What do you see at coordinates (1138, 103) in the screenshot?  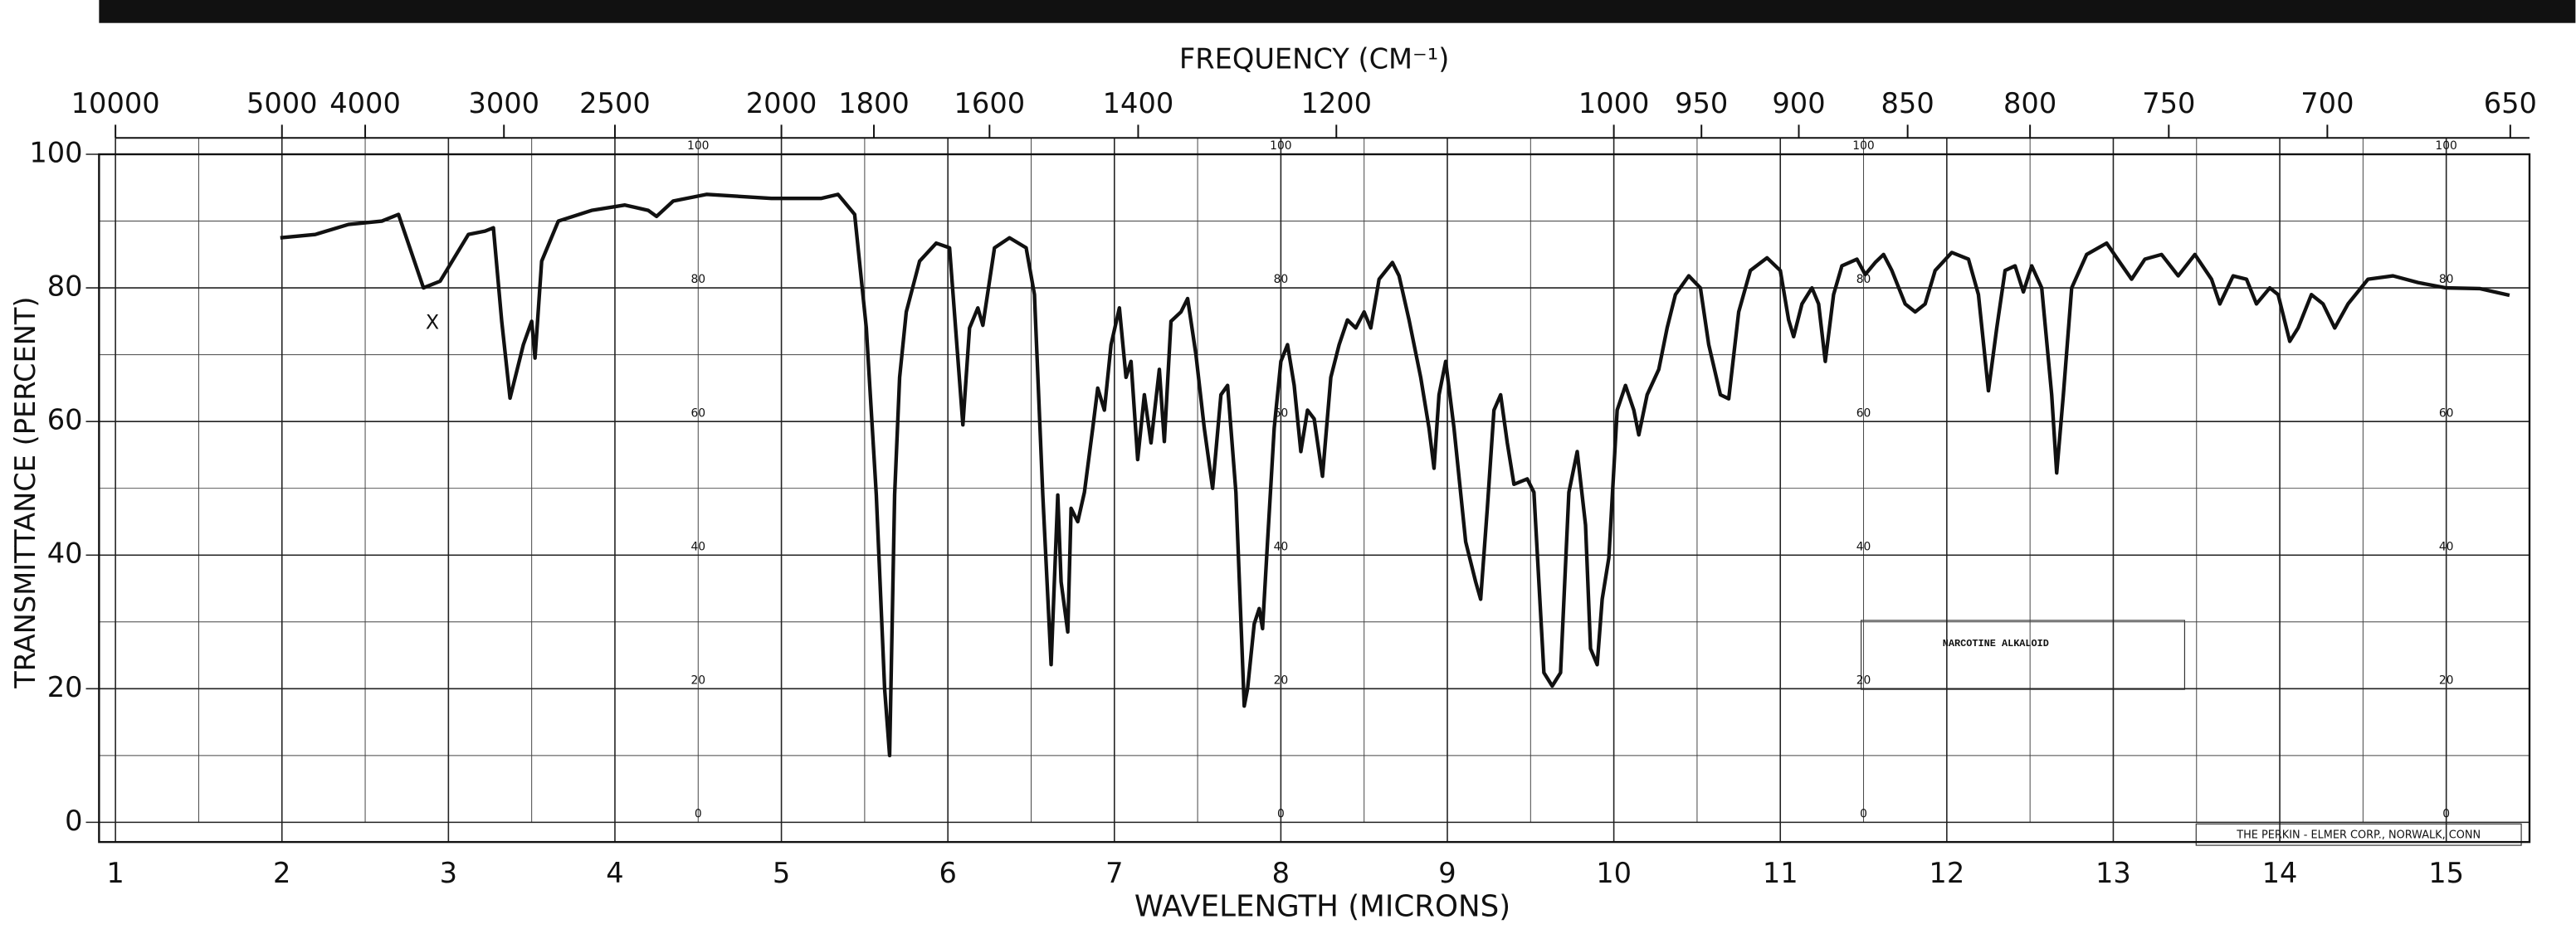 I see `x2-tick-label: 1400` at bounding box center [1138, 103].